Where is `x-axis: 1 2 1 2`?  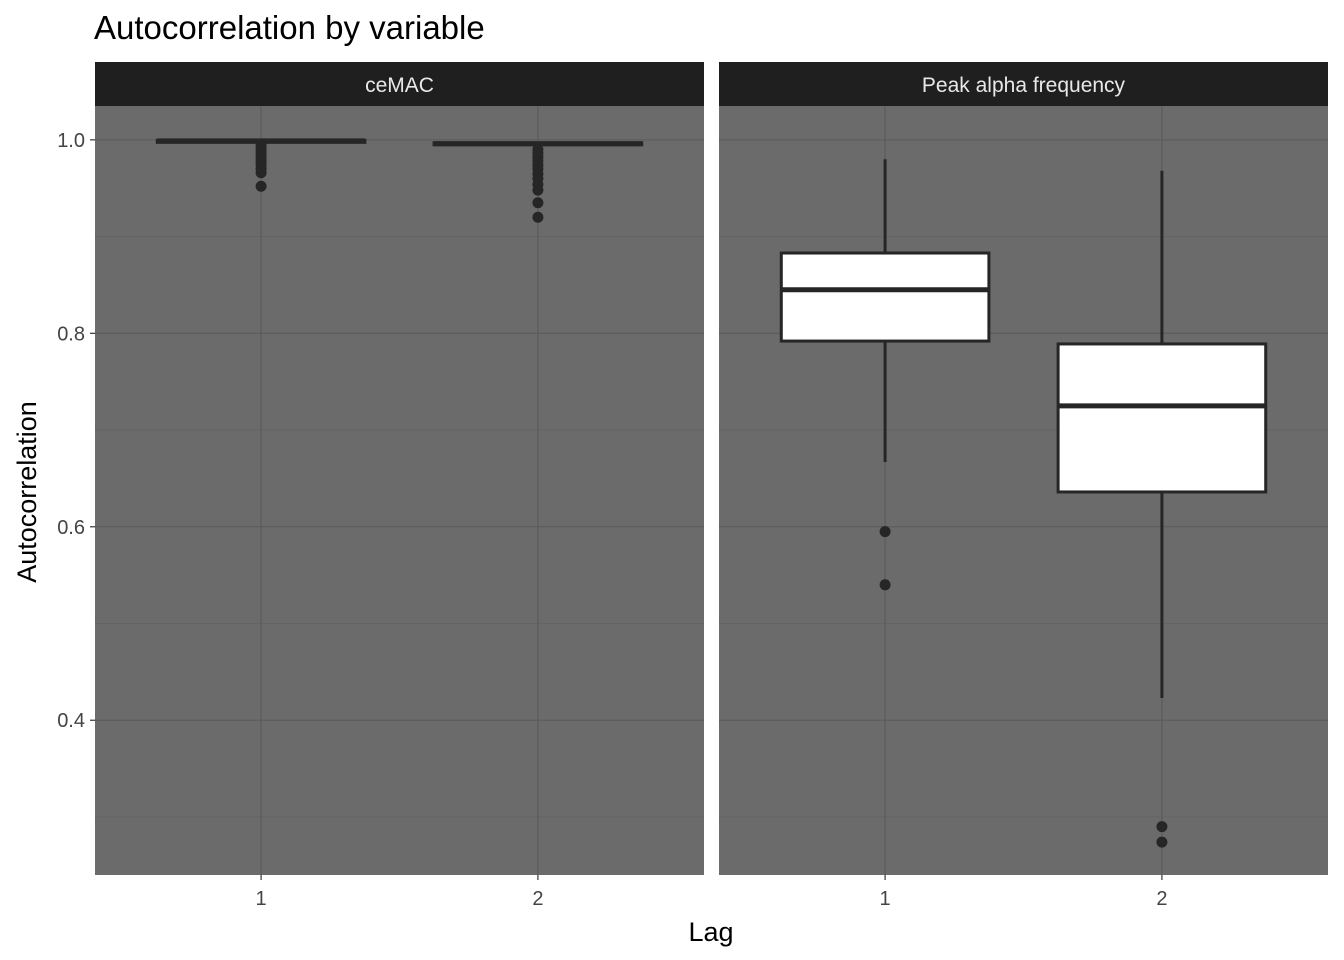 x-axis: 1 2 1 2 is located at coordinates (711, 892).